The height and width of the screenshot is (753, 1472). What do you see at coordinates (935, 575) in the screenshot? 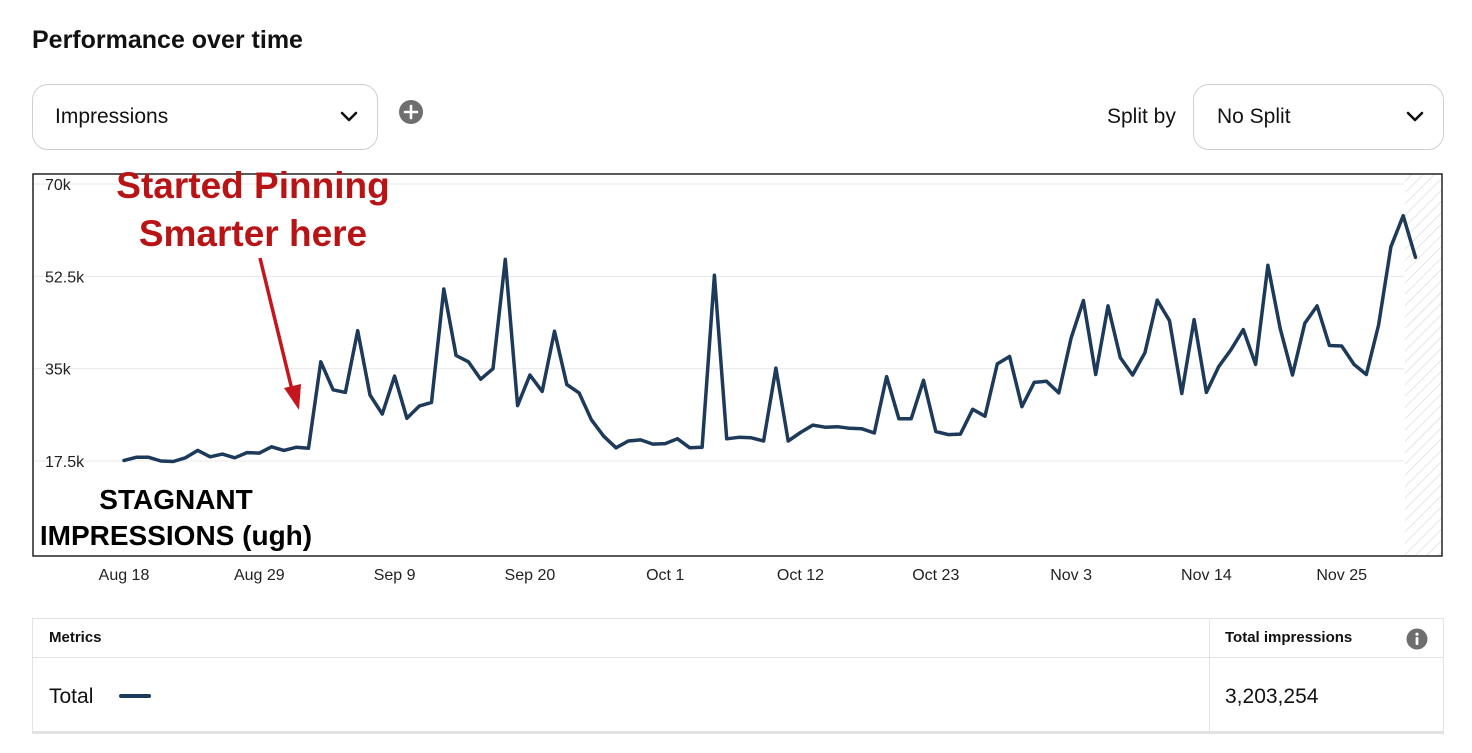
I see `x-tick-label: Oct 23` at bounding box center [935, 575].